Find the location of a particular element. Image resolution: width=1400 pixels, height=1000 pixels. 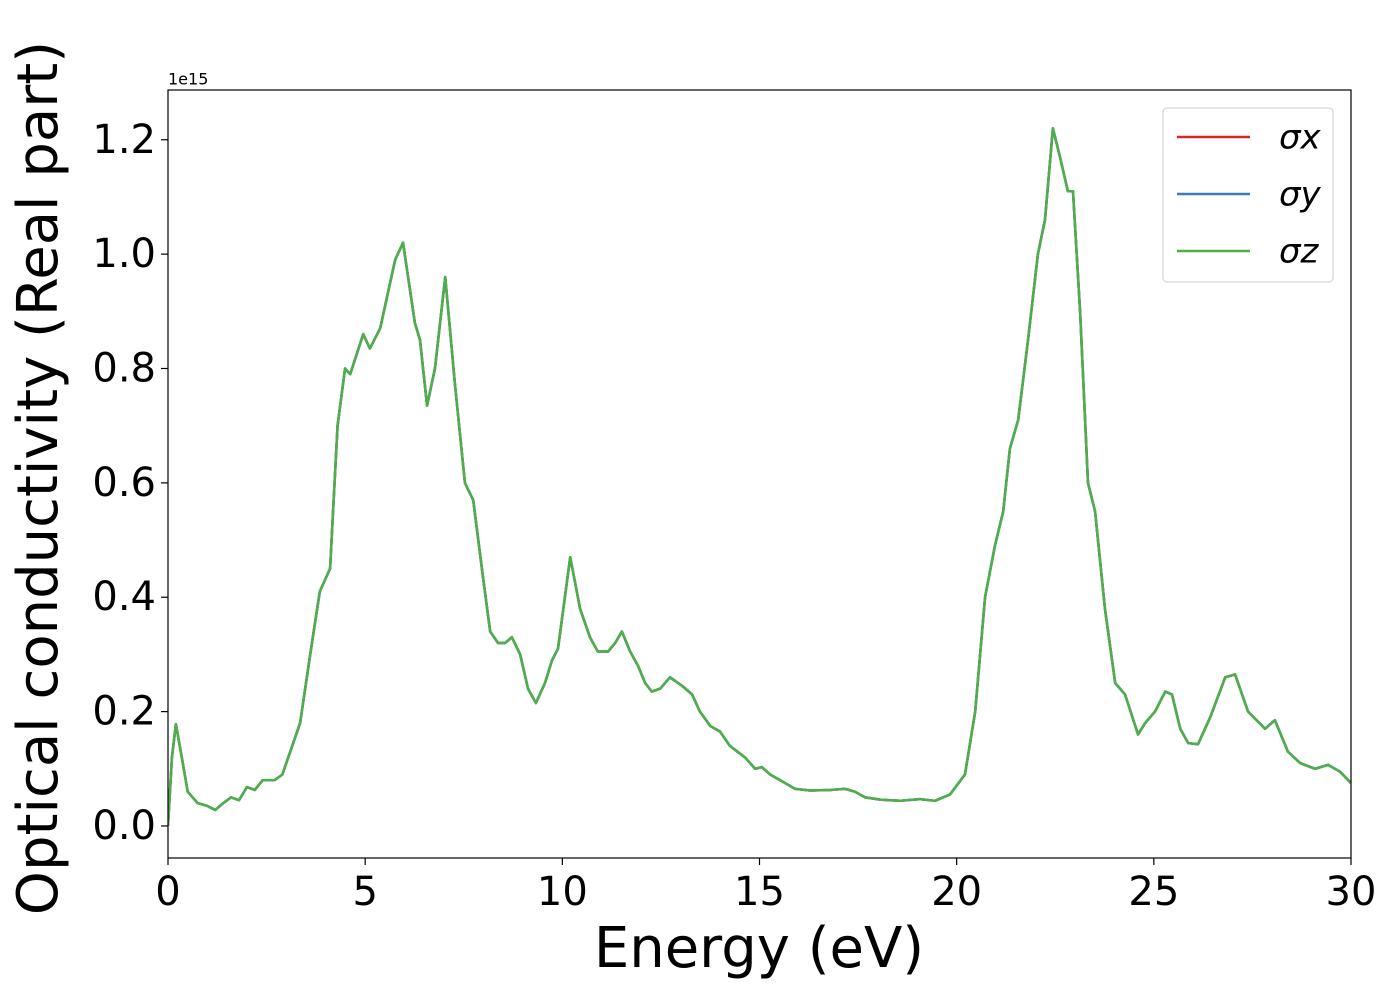

y-tick-label: 0.6 is located at coordinates (124, 483).